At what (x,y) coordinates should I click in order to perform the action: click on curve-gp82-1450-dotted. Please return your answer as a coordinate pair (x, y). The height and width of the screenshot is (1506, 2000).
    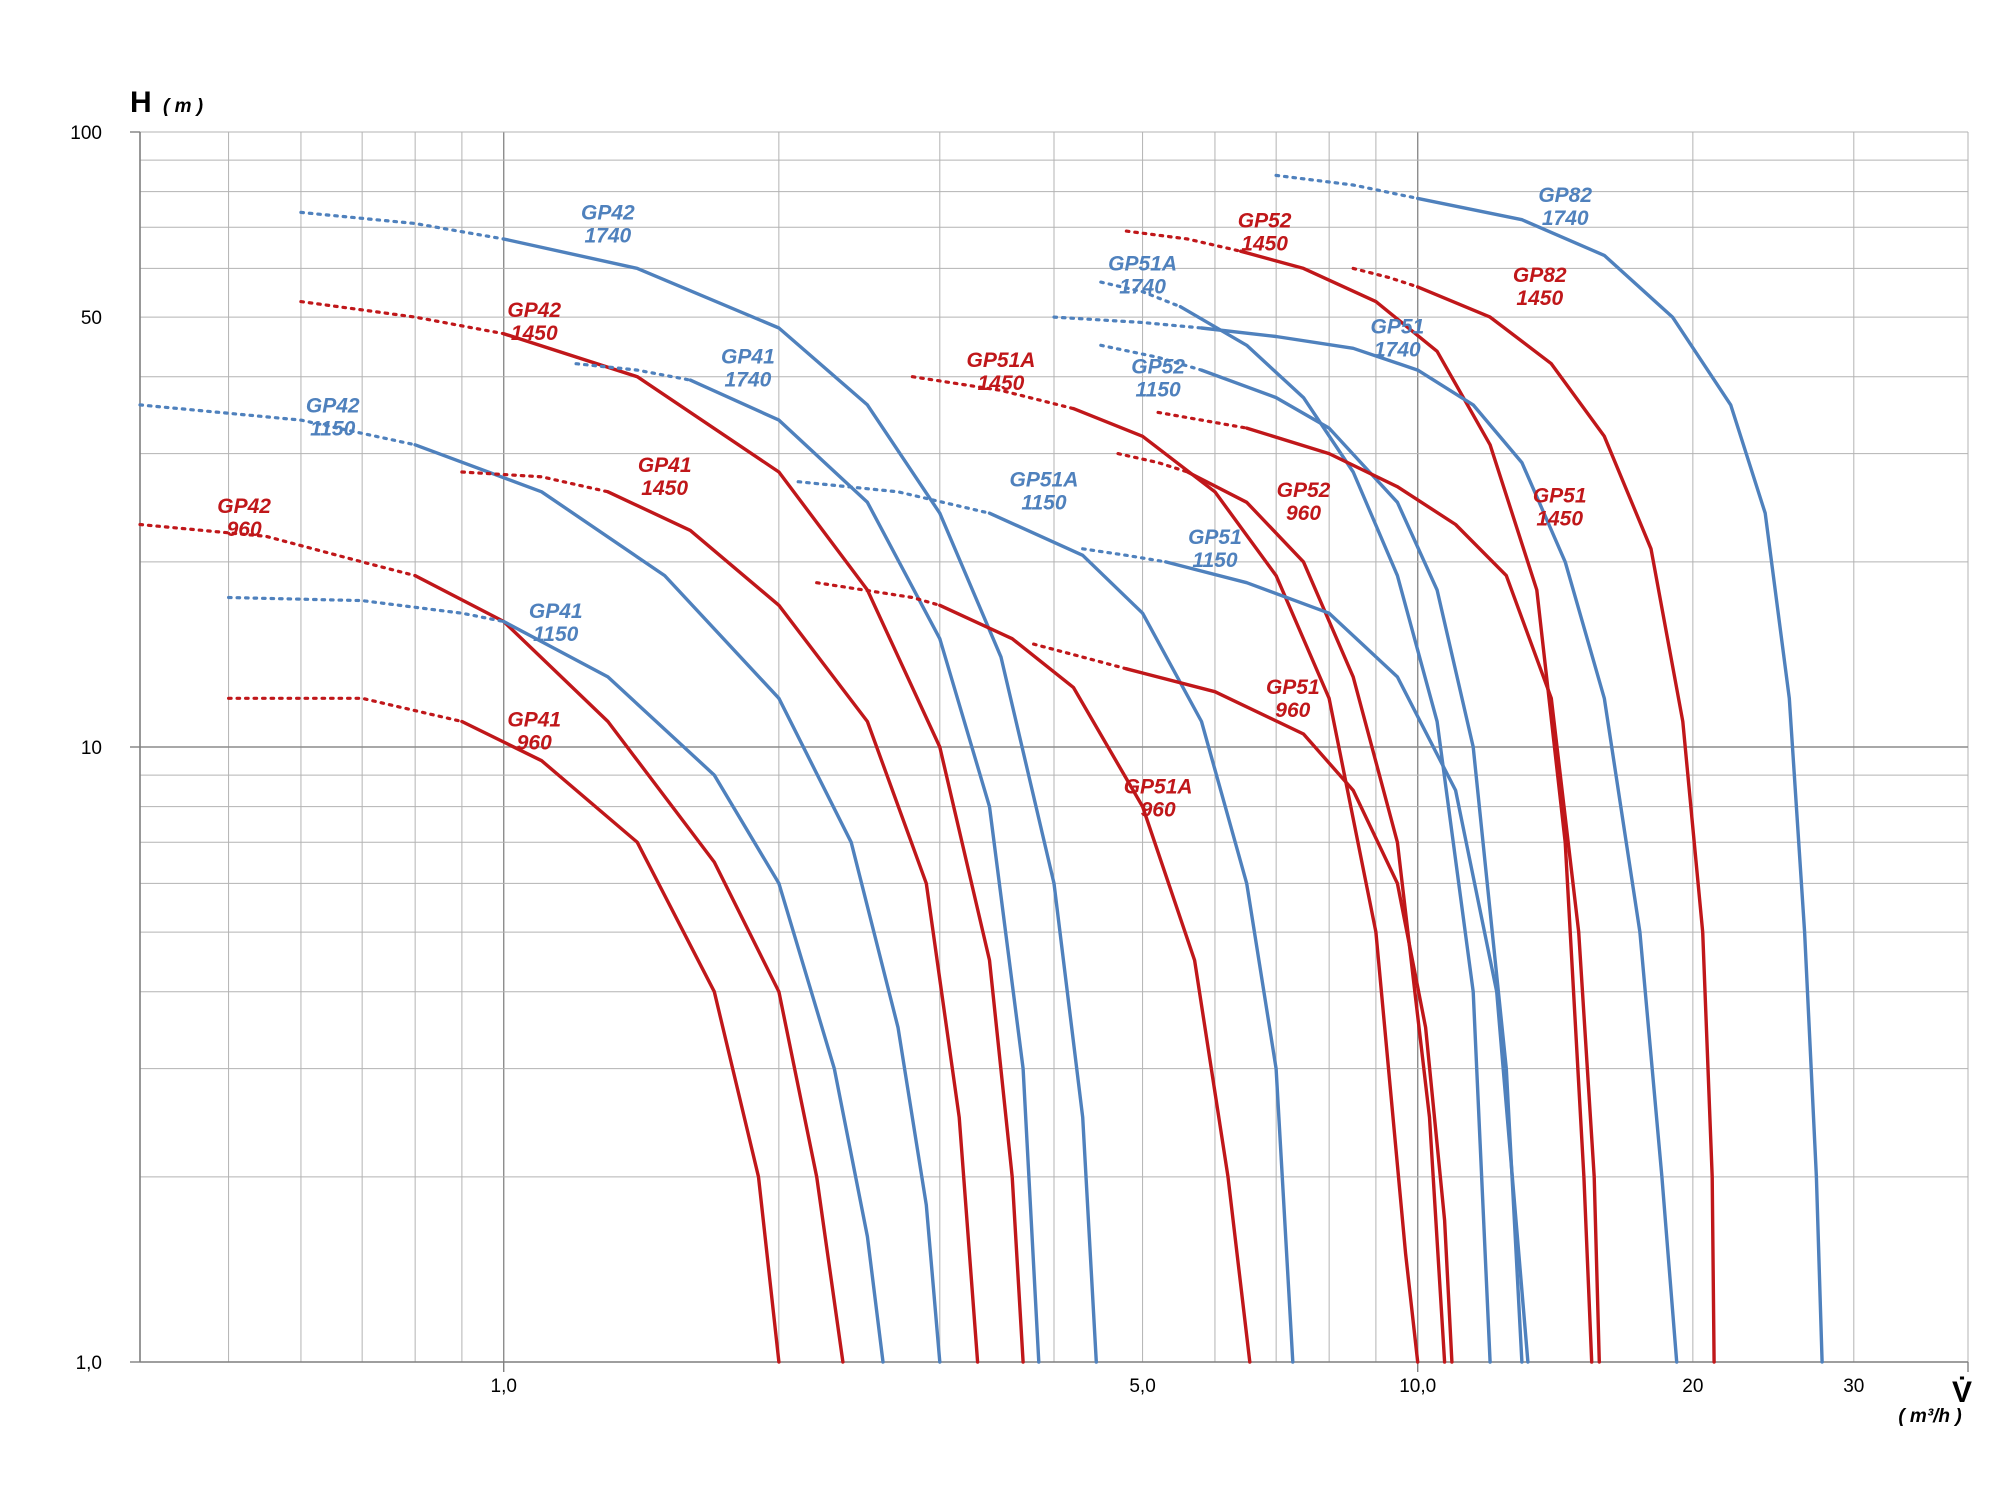
    Looking at the image, I should click on (1385, 277).